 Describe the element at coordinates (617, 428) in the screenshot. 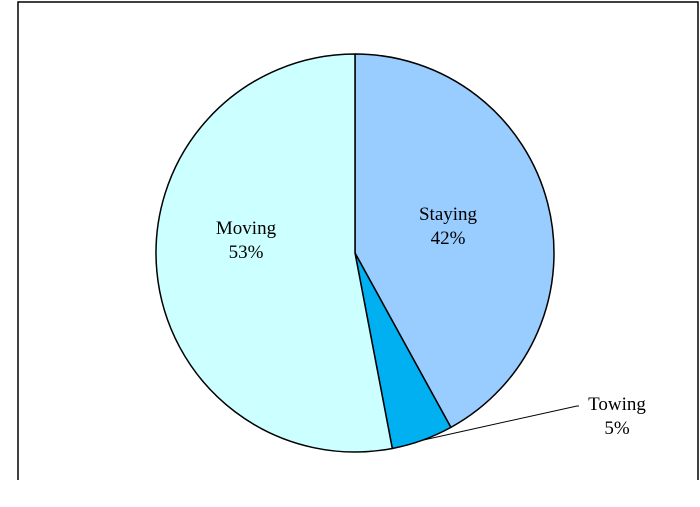

I see `slice-percent-towing: 5%` at that location.